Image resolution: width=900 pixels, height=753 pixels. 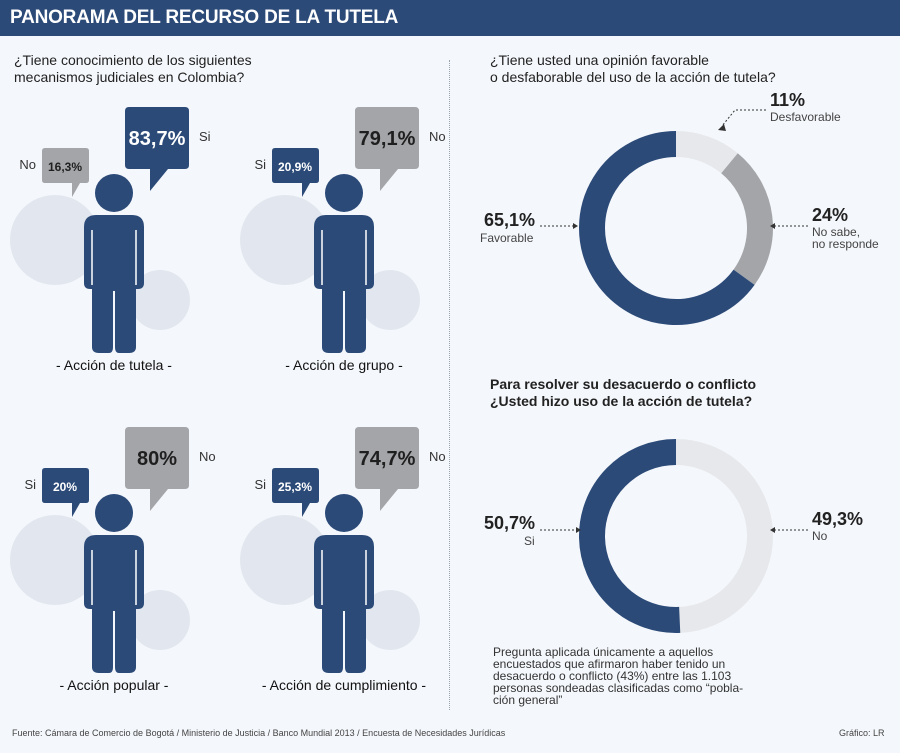 I want to click on arrowhead-uso-si, so click(x=578, y=530).